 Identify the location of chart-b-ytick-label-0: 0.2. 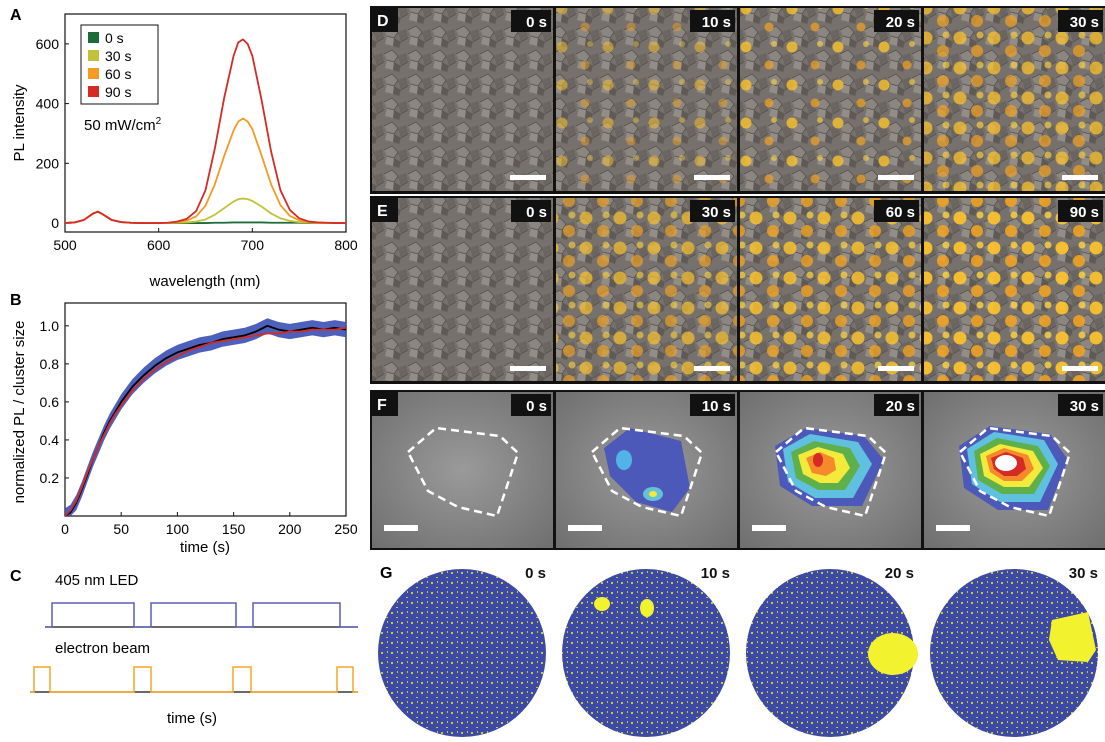
(50, 478).